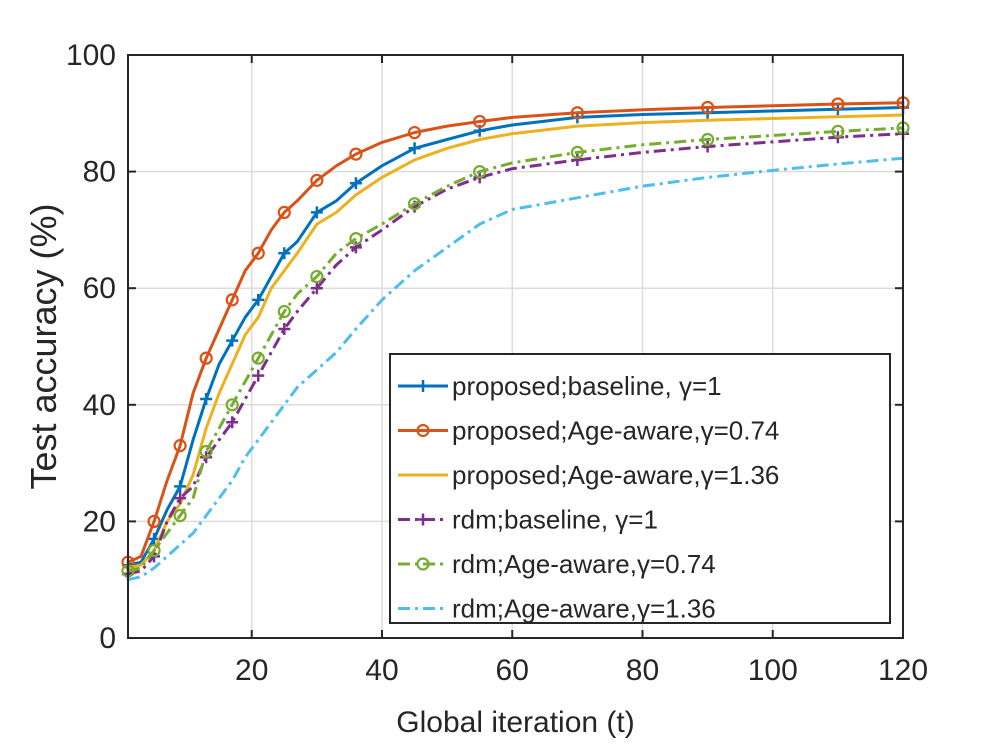 The width and height of the screenshot is (997, 752). Describe the element at coordinates (515, 722) in the screenshot. I see `x-axis-label: Global iteration (t)` at that location.